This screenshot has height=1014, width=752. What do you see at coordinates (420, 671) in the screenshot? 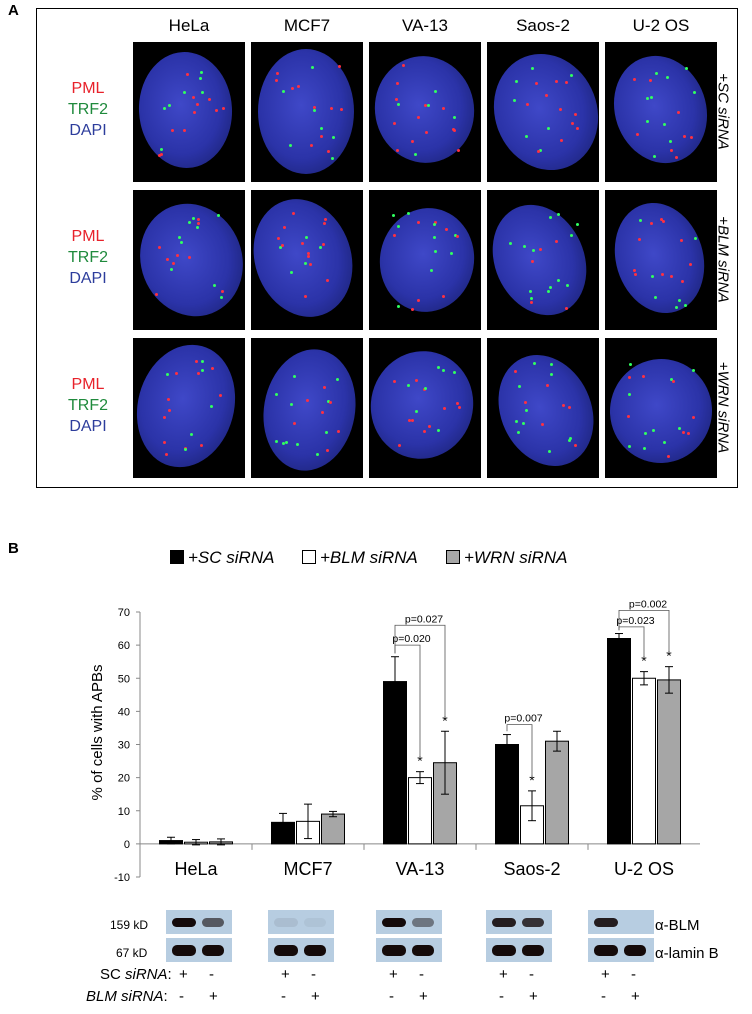
I see `p-value-bracket` at bounding box center [420, 671].